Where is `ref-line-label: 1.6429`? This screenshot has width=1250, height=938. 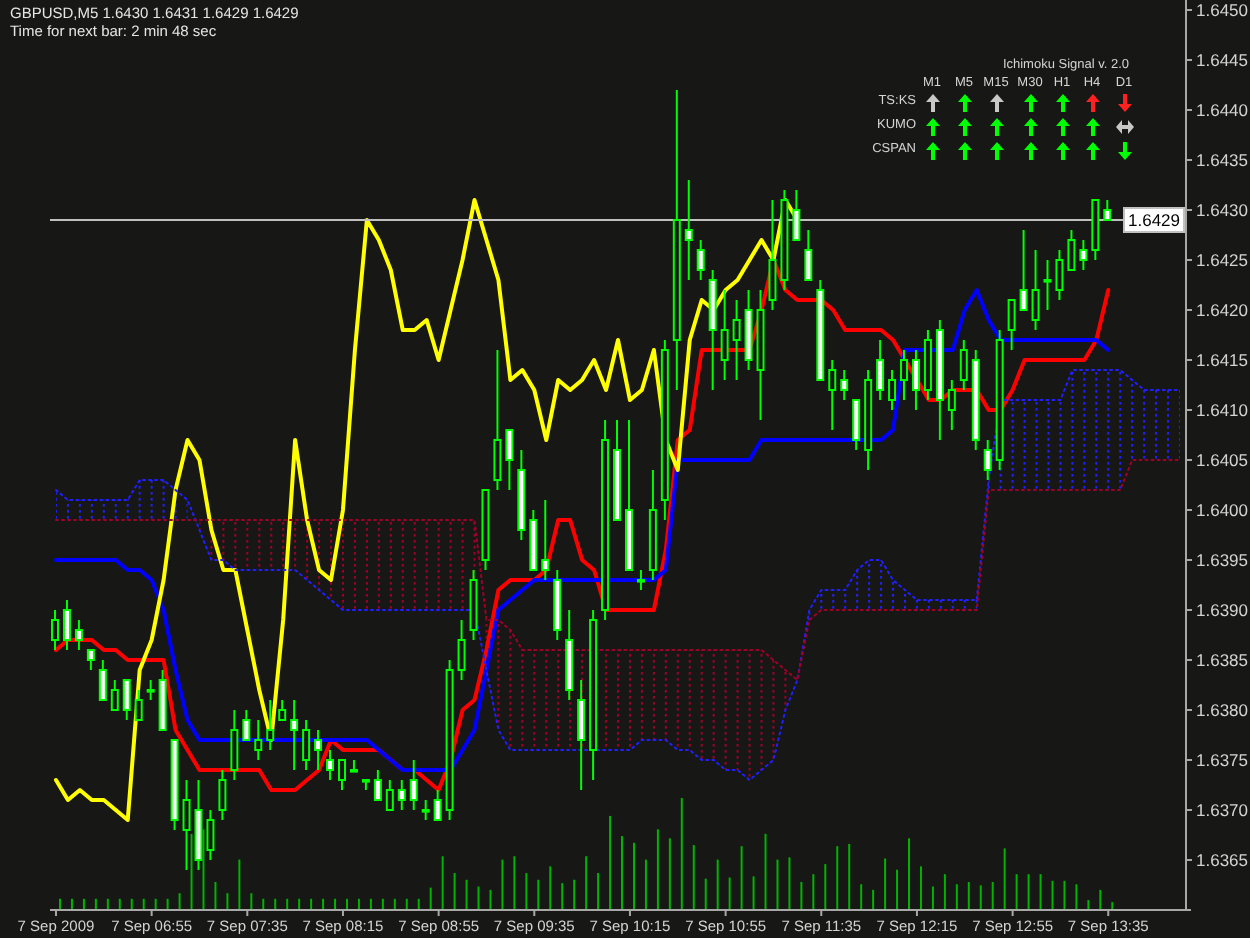
ref-line-label: 1.6429 is located at coordinates (1154, 219).